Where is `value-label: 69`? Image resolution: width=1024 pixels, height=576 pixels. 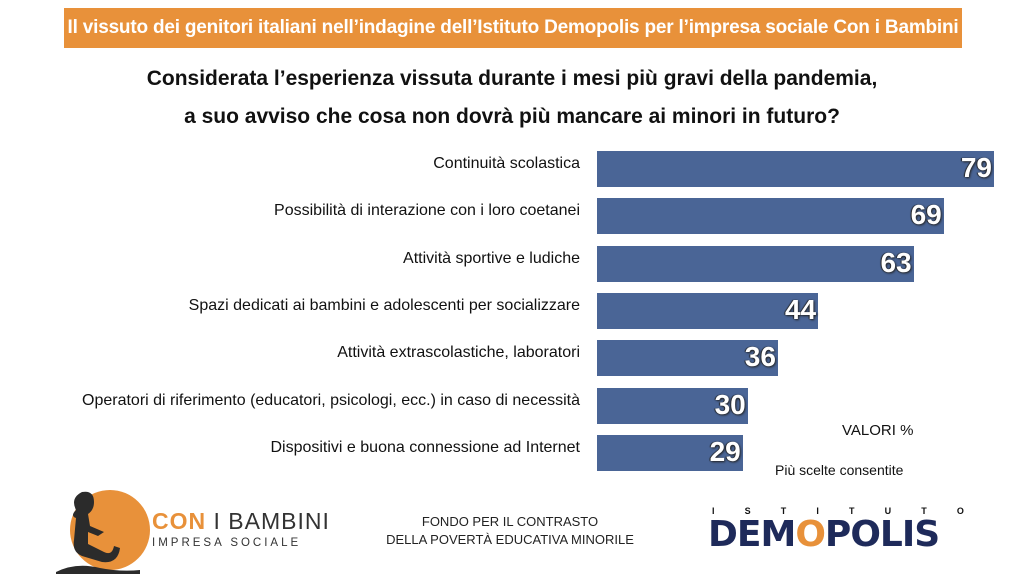 value-label: 69 is located at coordinates (926, 215).